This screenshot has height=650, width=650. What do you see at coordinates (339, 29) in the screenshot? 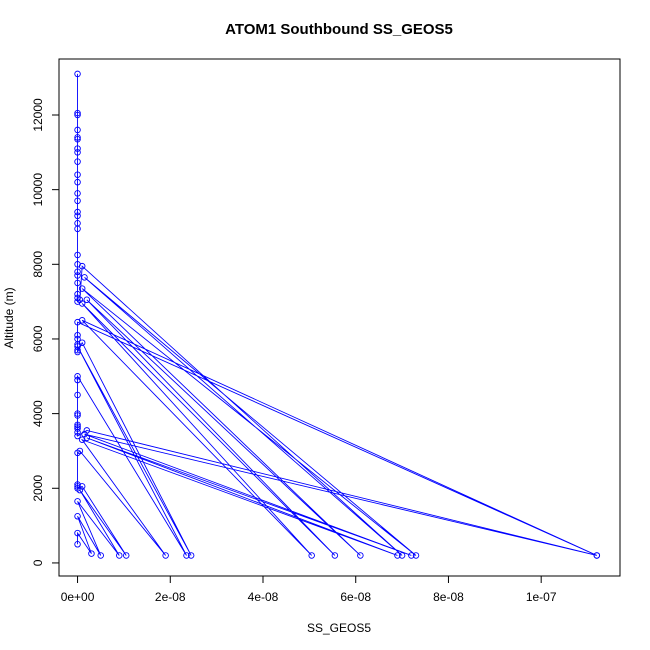
I see `chart-title: ATOM1 Southbound SS_GEOS5` at bounding box center [339, 29].